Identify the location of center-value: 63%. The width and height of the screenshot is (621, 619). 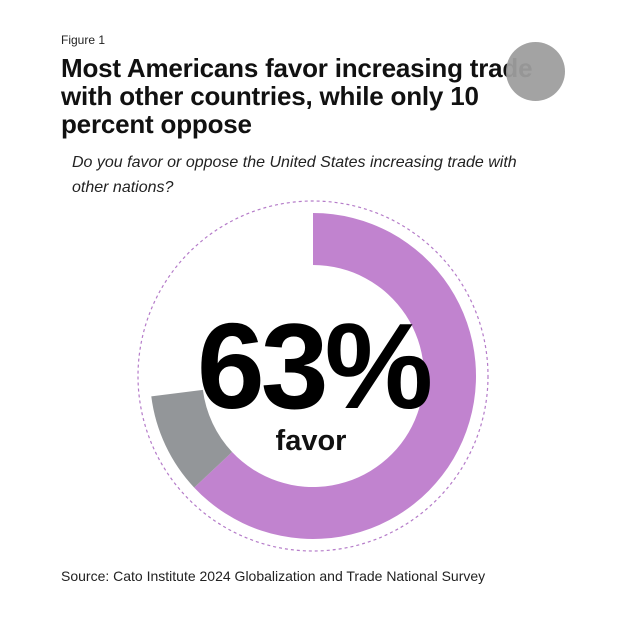
(314, 366).